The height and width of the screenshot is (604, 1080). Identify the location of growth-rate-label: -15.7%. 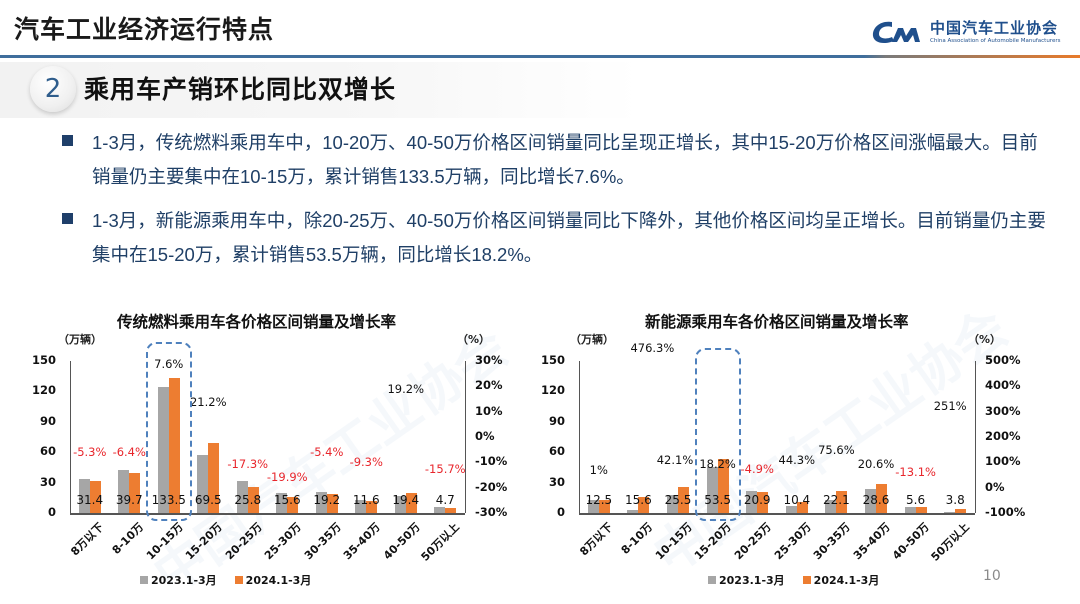
(445, 469).